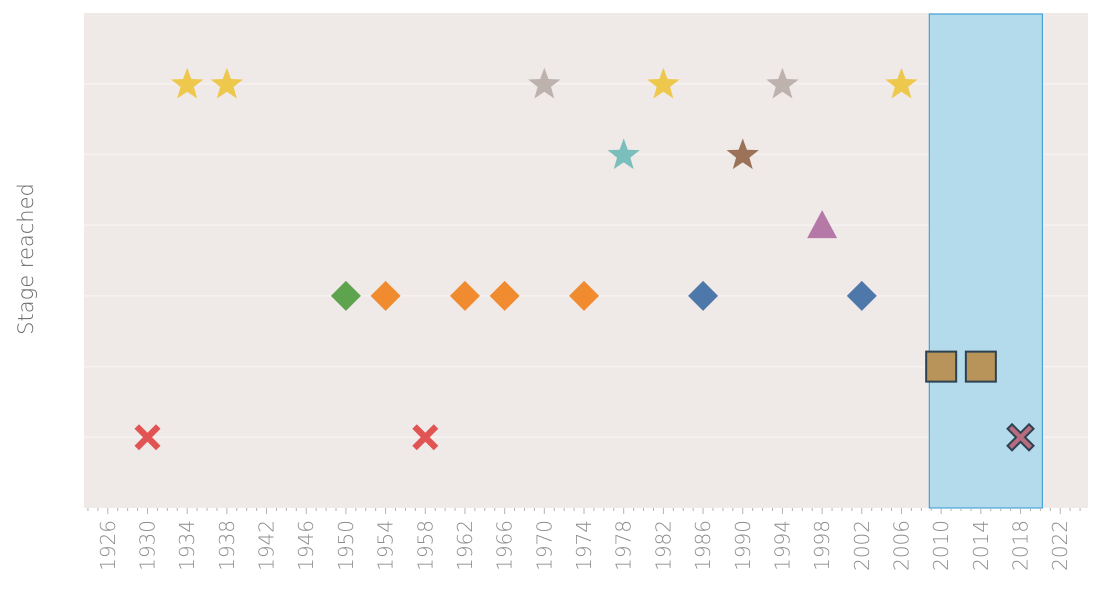  Describe the element at coordinates (584, 545) in the screenshot. I see `x-tick-label: 1974` at that location.